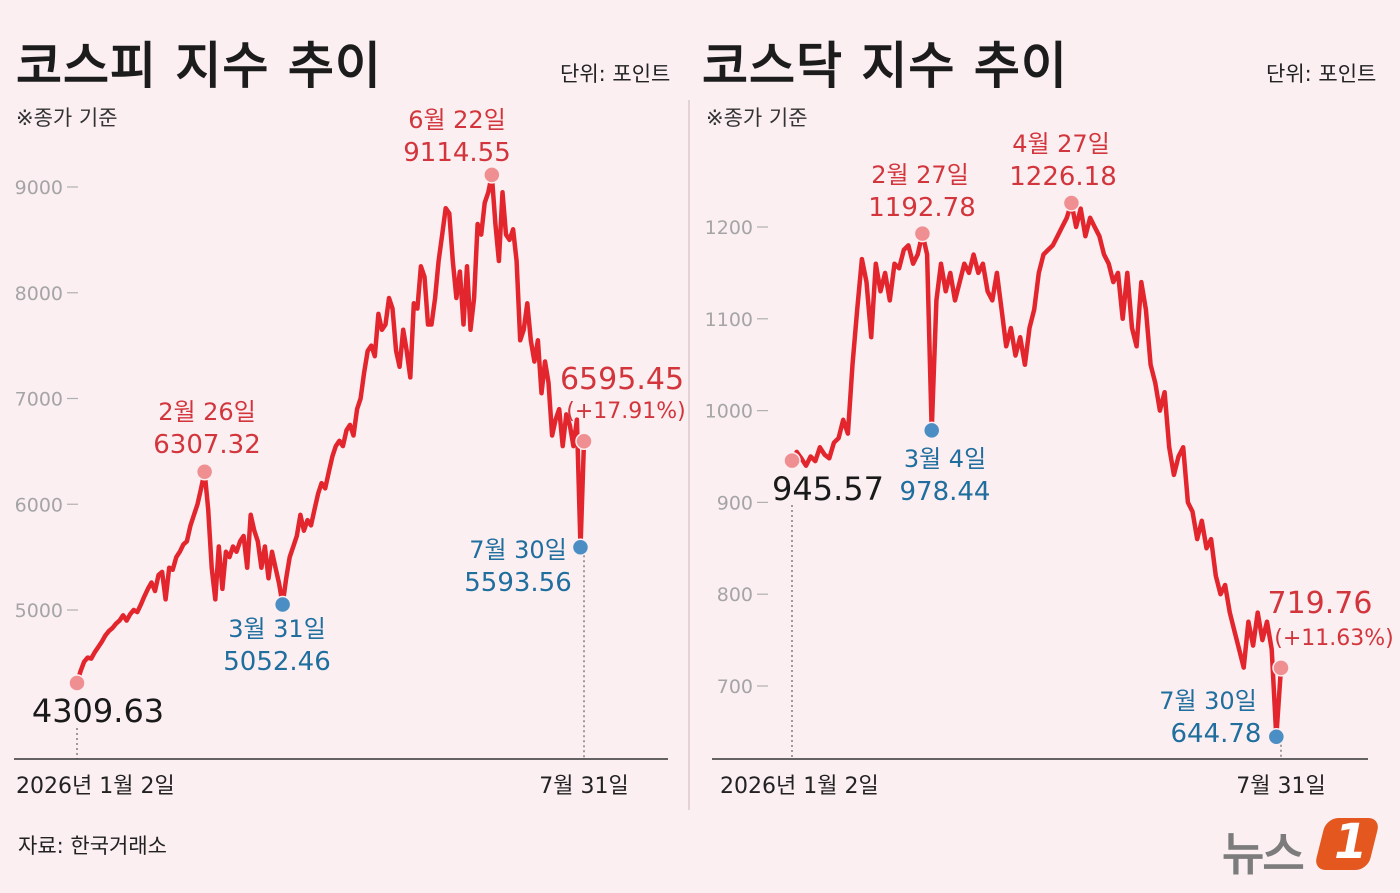  I want to click on y-tick-label: 5000, so click(39, 611).